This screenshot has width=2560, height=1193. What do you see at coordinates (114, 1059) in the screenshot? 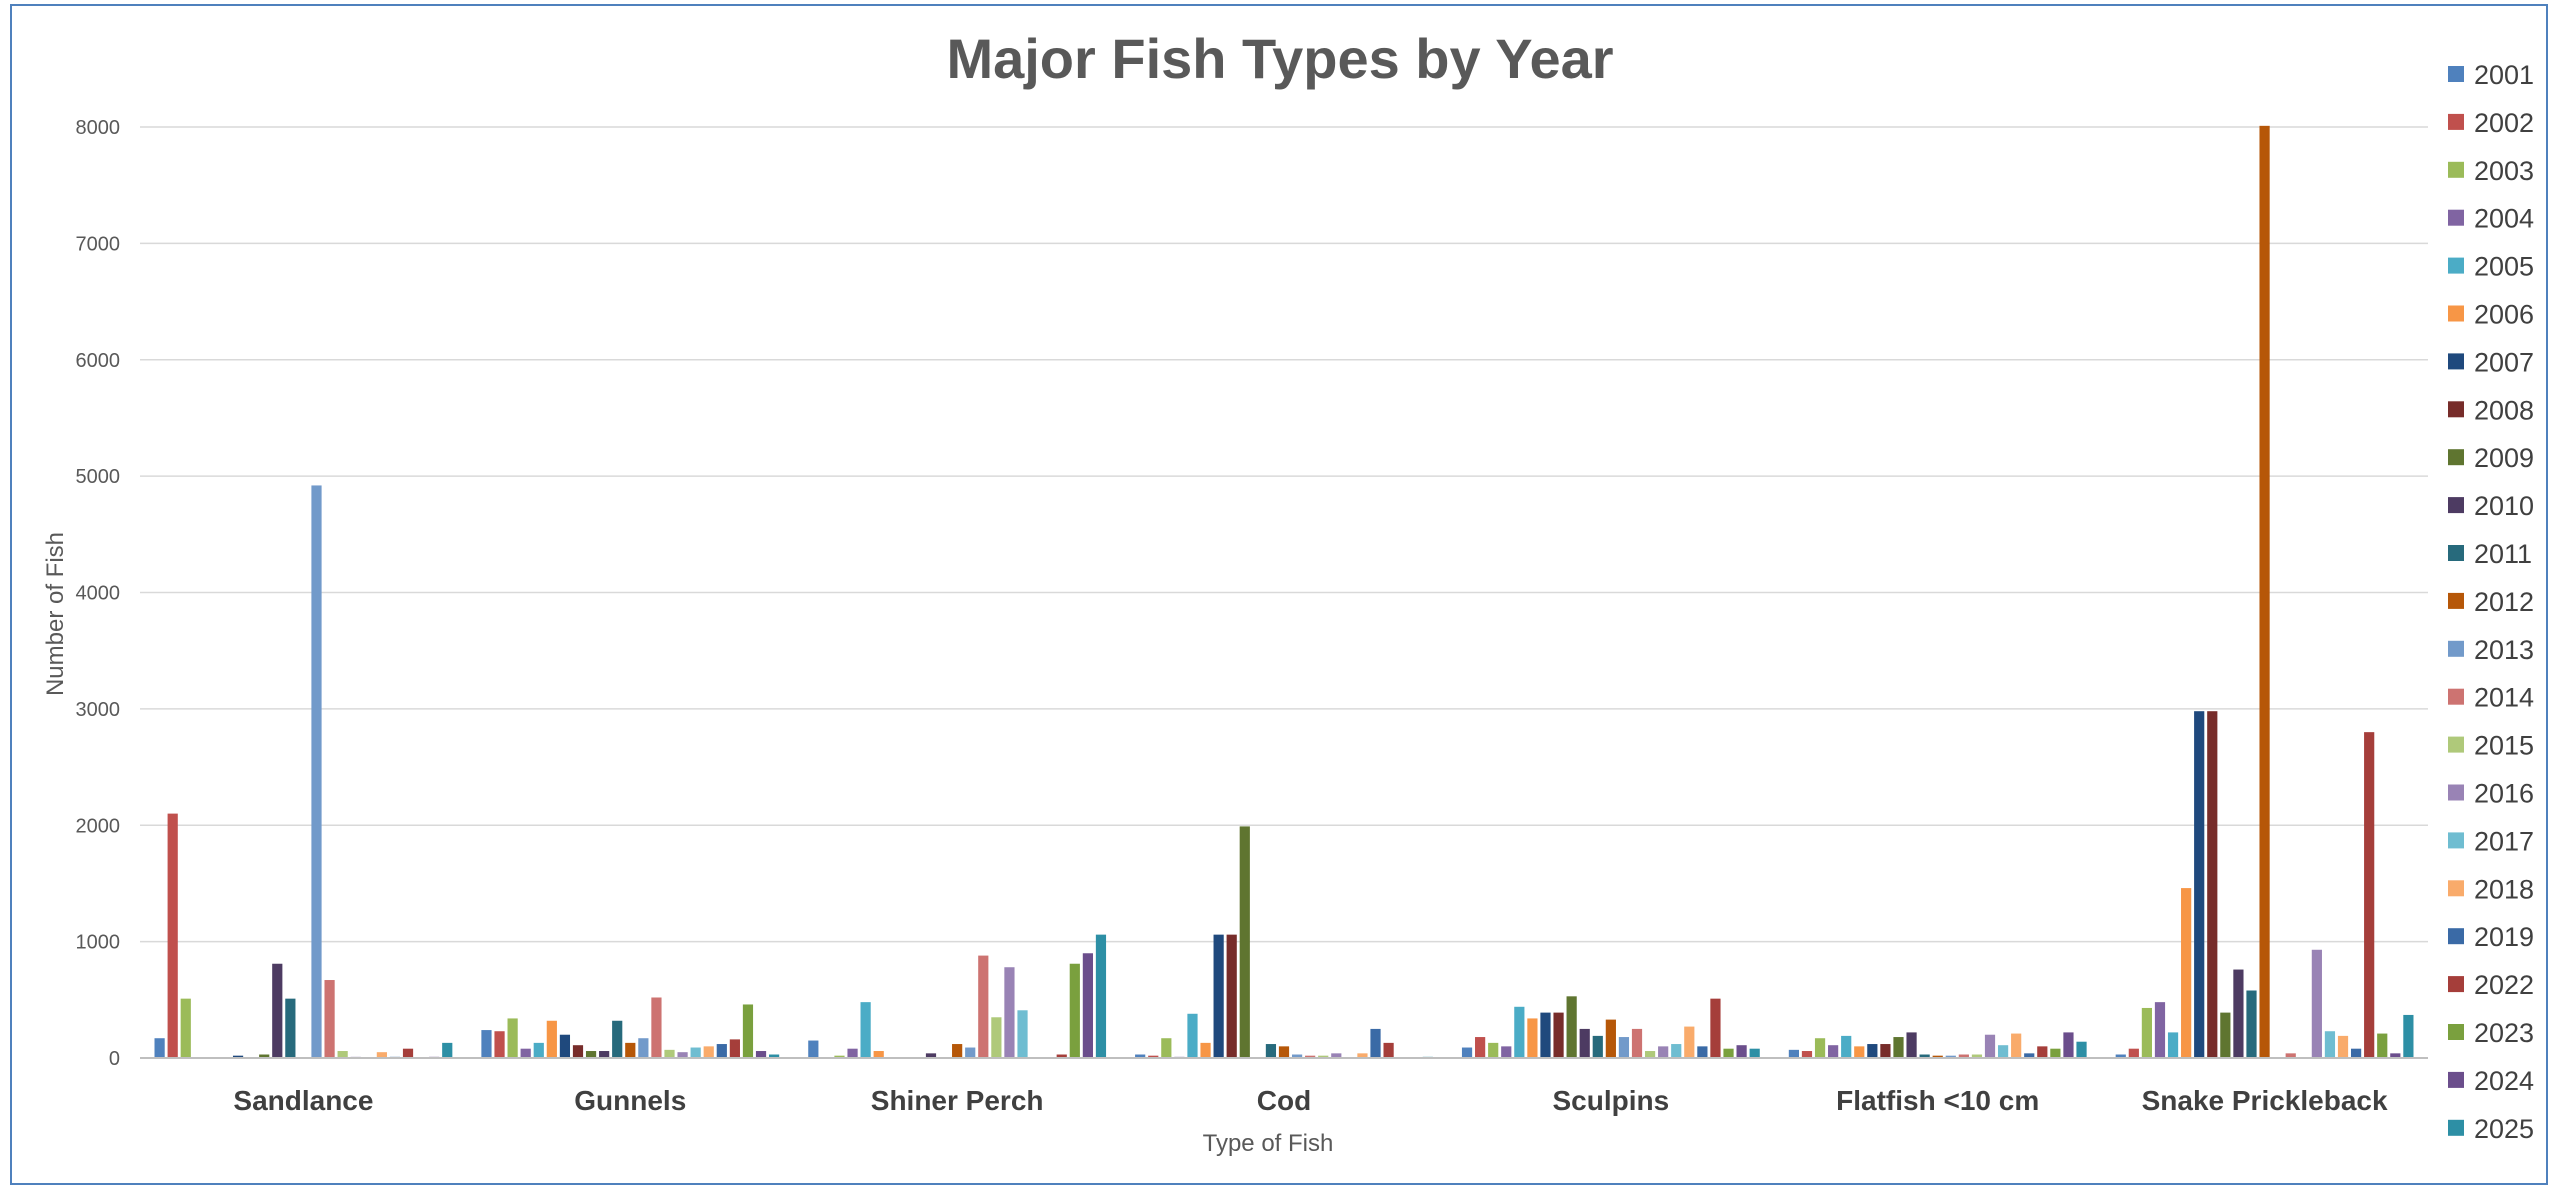
I see `y-tick-label: 0` at bounding box center [114, 1059].